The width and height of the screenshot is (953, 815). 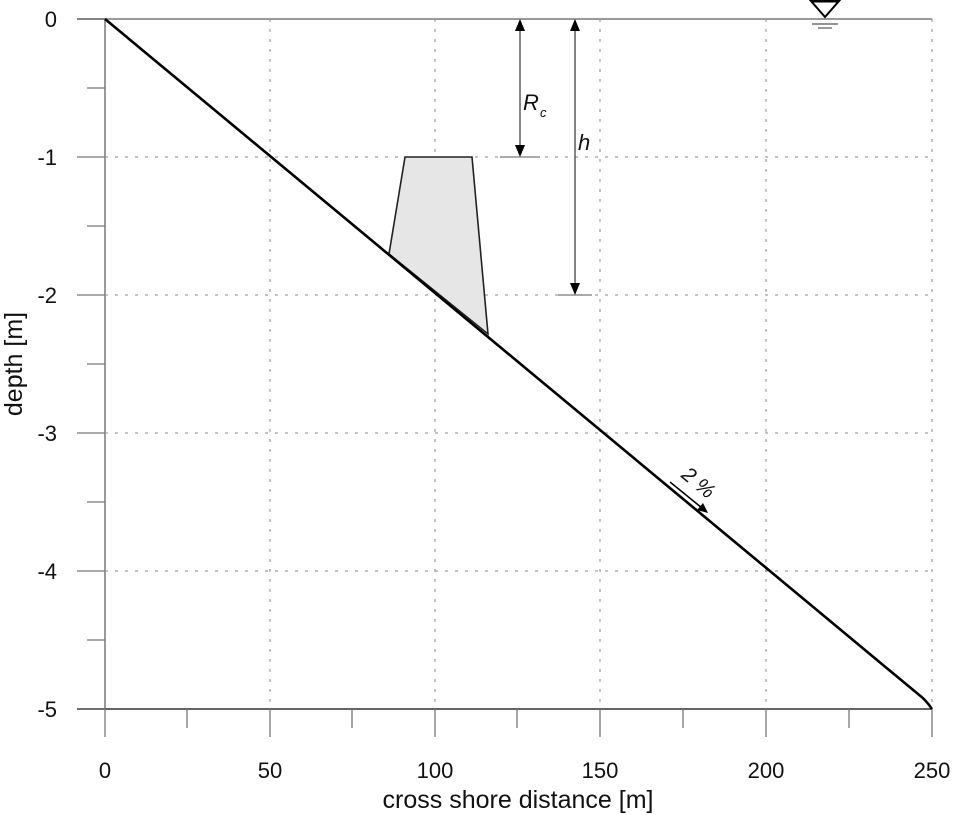 What do you see at coordinates (932, 770) in the screenshot?
I see `x-tick-label: 250` at bounding box center [932, 770].